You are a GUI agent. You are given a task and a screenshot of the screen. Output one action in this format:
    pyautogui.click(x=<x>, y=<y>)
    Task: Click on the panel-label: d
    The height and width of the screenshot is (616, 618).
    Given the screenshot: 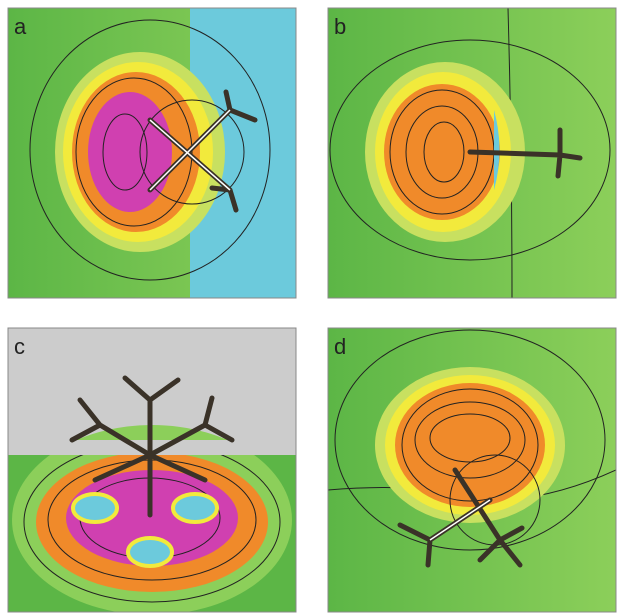 What is the action you would take?
    pyautogui.click(x=340, y=346)
    